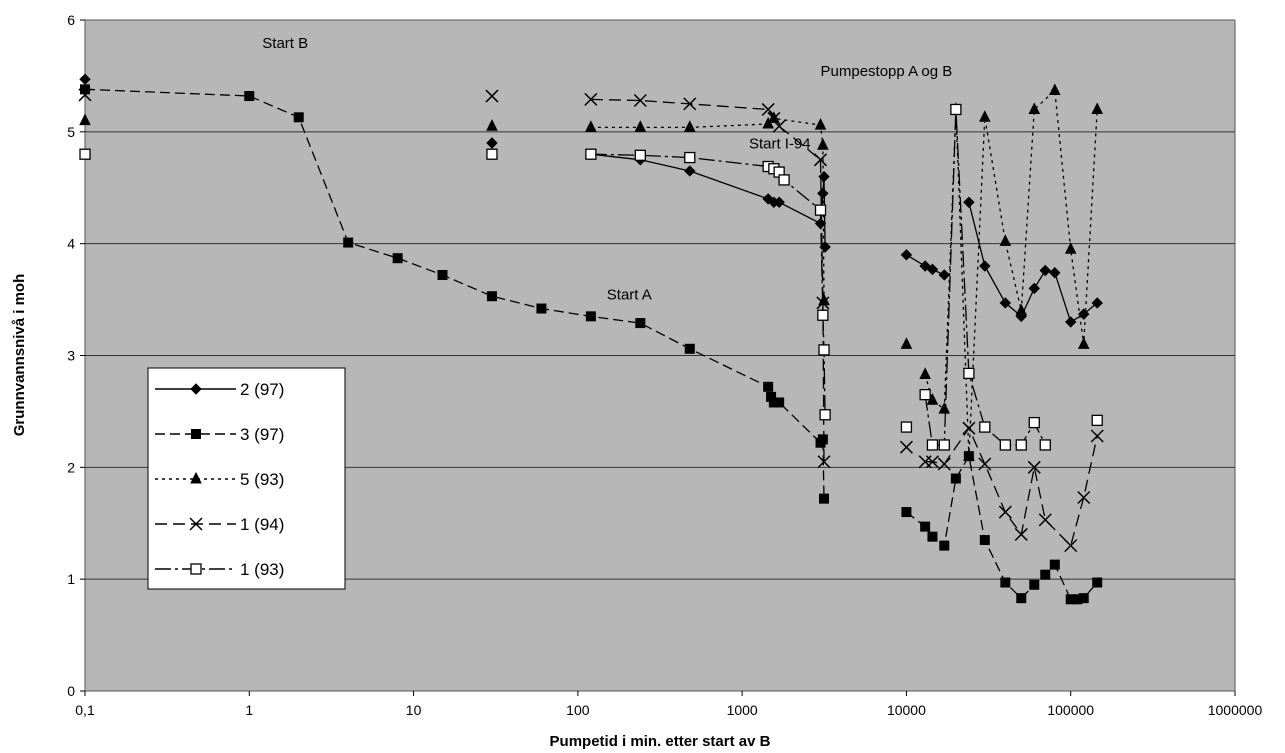 The width and height of the screenshot is (1285, 753). I want to click on y-tick-label: 0, so click(71, 691).